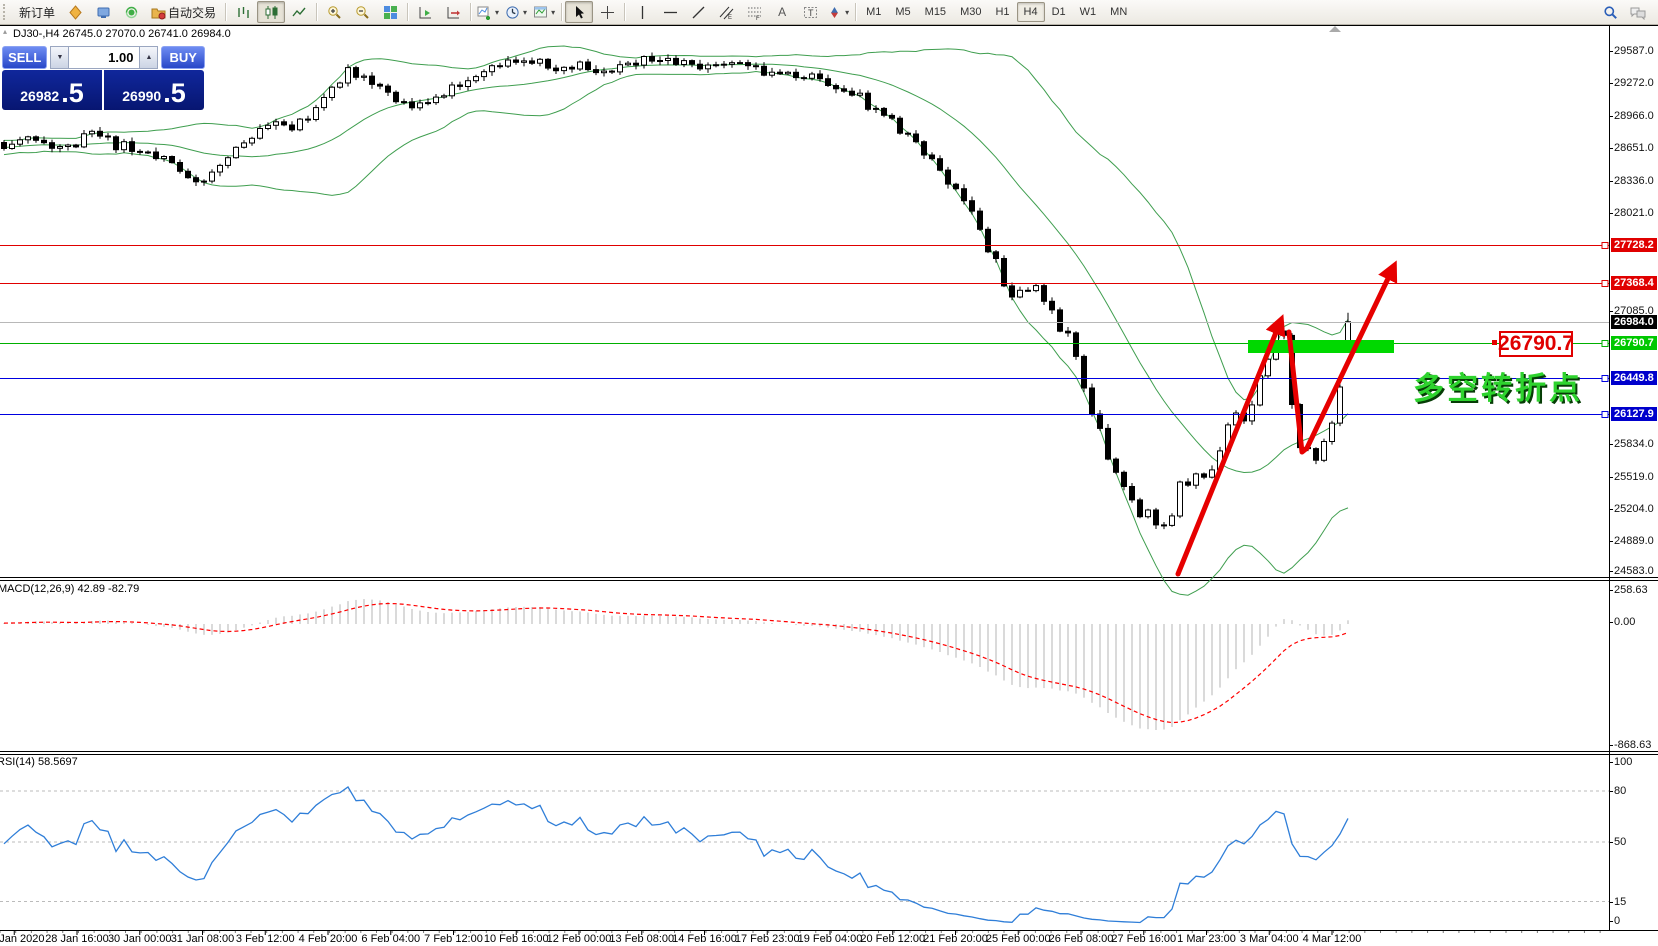 This screenshot has width=1658, height=946. Describe the element at coordinates (1620, 791) in the screenshot. I see `rsi-axis-tick: 80` at that location.